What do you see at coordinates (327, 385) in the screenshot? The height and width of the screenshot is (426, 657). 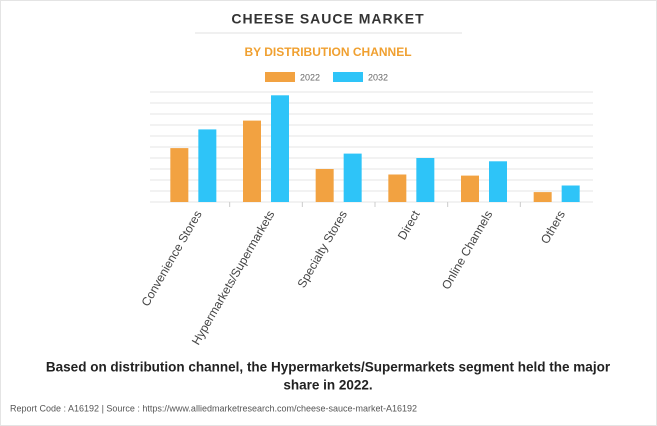 I see `caption: share in 2022.` at bounding box center [327, 385].